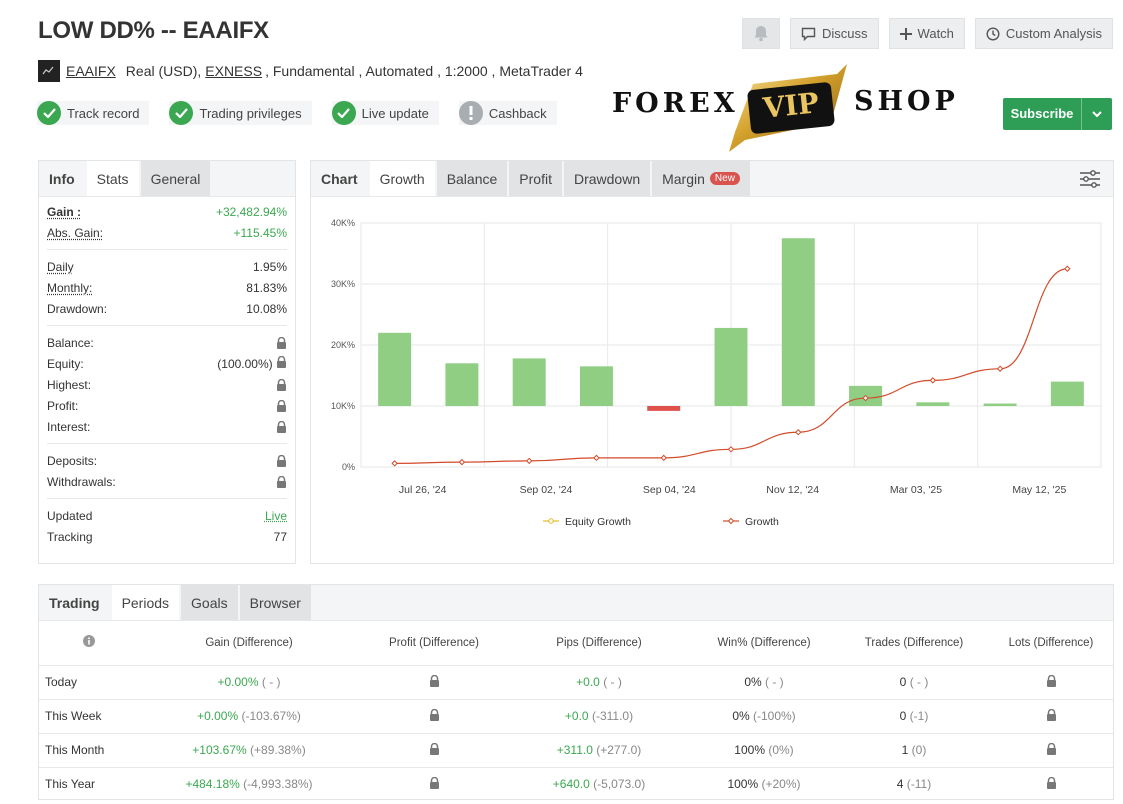  Describe the element at coordinates (926, 33) in the screenshot. I see `watch-button: Watch` at that location.